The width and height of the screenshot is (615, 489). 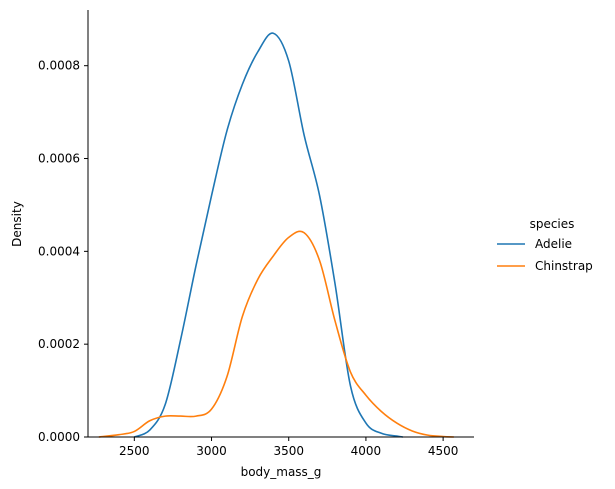 What do you see at coordinates (288, 451) in the screenshot?
I see `x-tick-label: 3500` at bounding box center [288, 451].